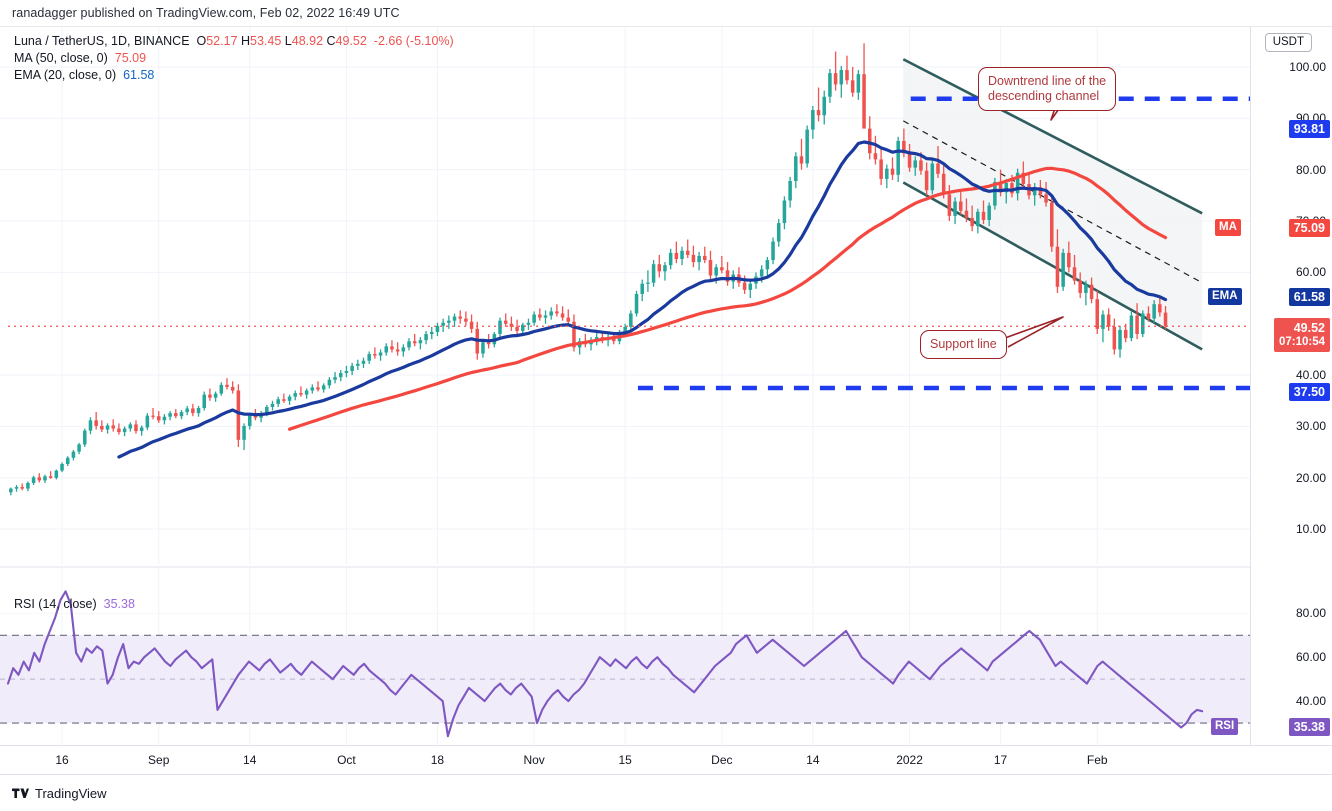  What do you see at coordinates (119, 604) in the screenshot?
I see `rsi-legend-value: 35.38` at bounding box center [119, 604].